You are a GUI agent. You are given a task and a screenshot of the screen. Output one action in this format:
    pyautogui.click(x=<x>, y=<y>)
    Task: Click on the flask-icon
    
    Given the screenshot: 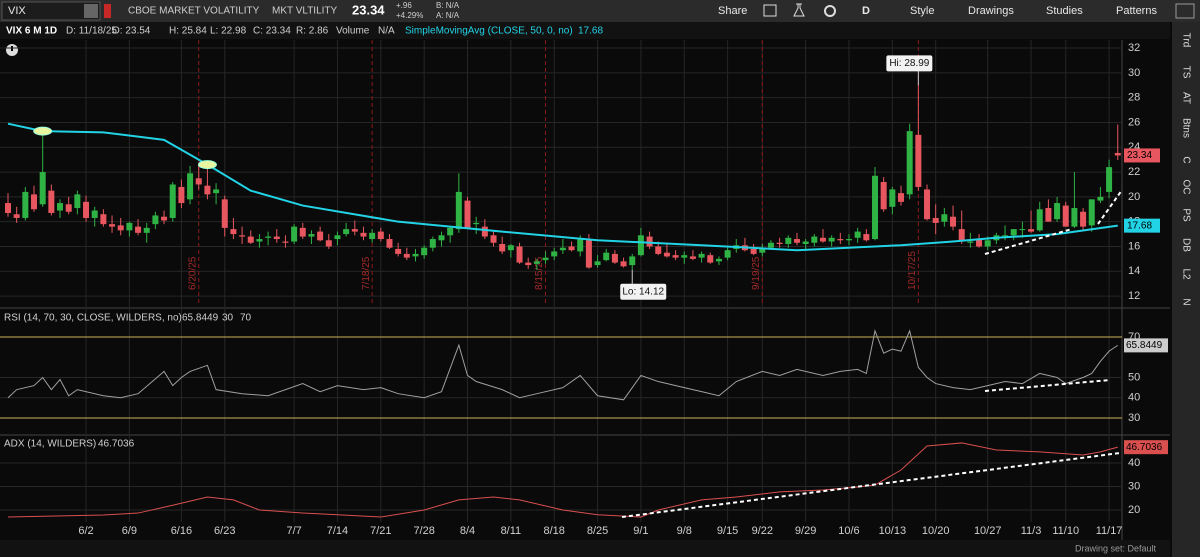 What is the action you would take?
    pyautogui.click(x=799, y=10)
    